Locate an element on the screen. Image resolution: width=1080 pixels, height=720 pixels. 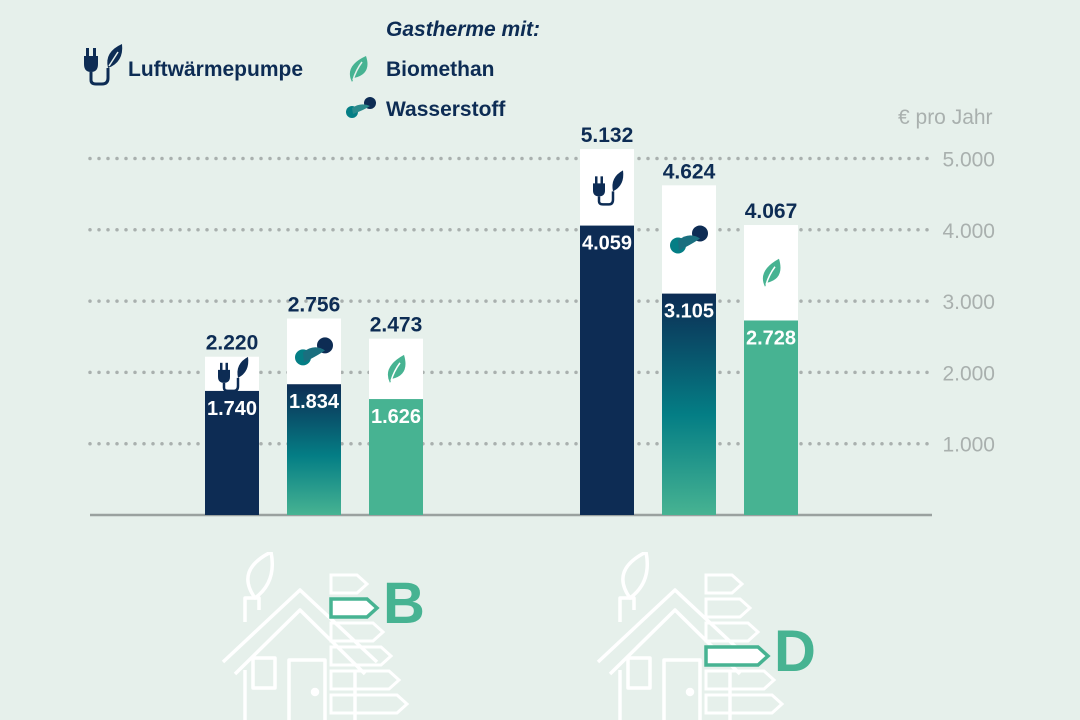
bar-total-label: 4.624 is located at coordinates (689, 171).